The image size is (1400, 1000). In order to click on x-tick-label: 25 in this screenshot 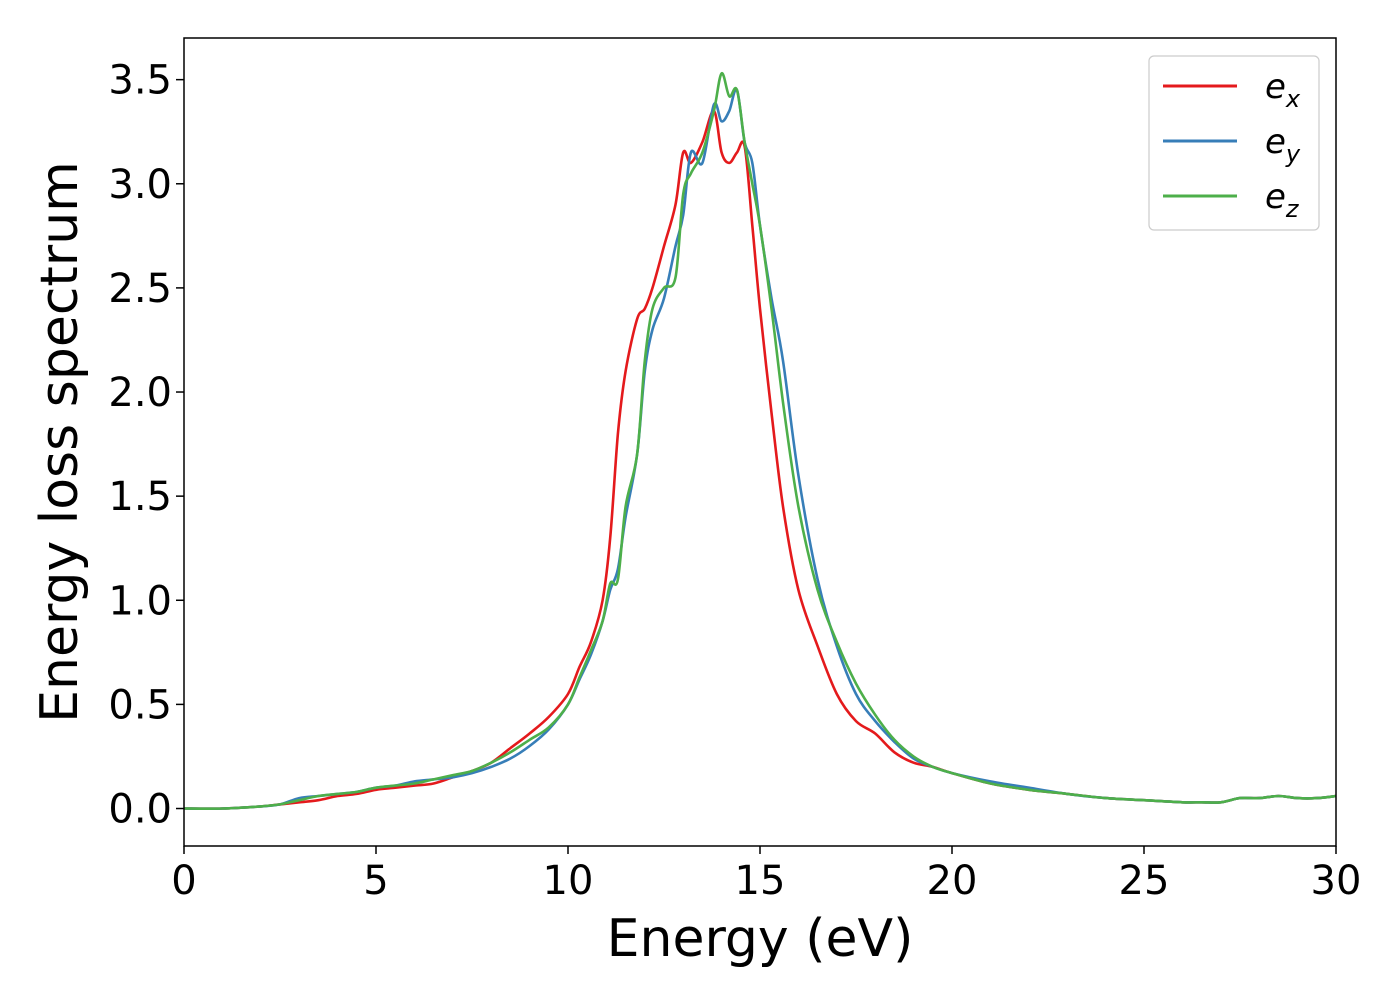, I will do `click(1144, 881)`.